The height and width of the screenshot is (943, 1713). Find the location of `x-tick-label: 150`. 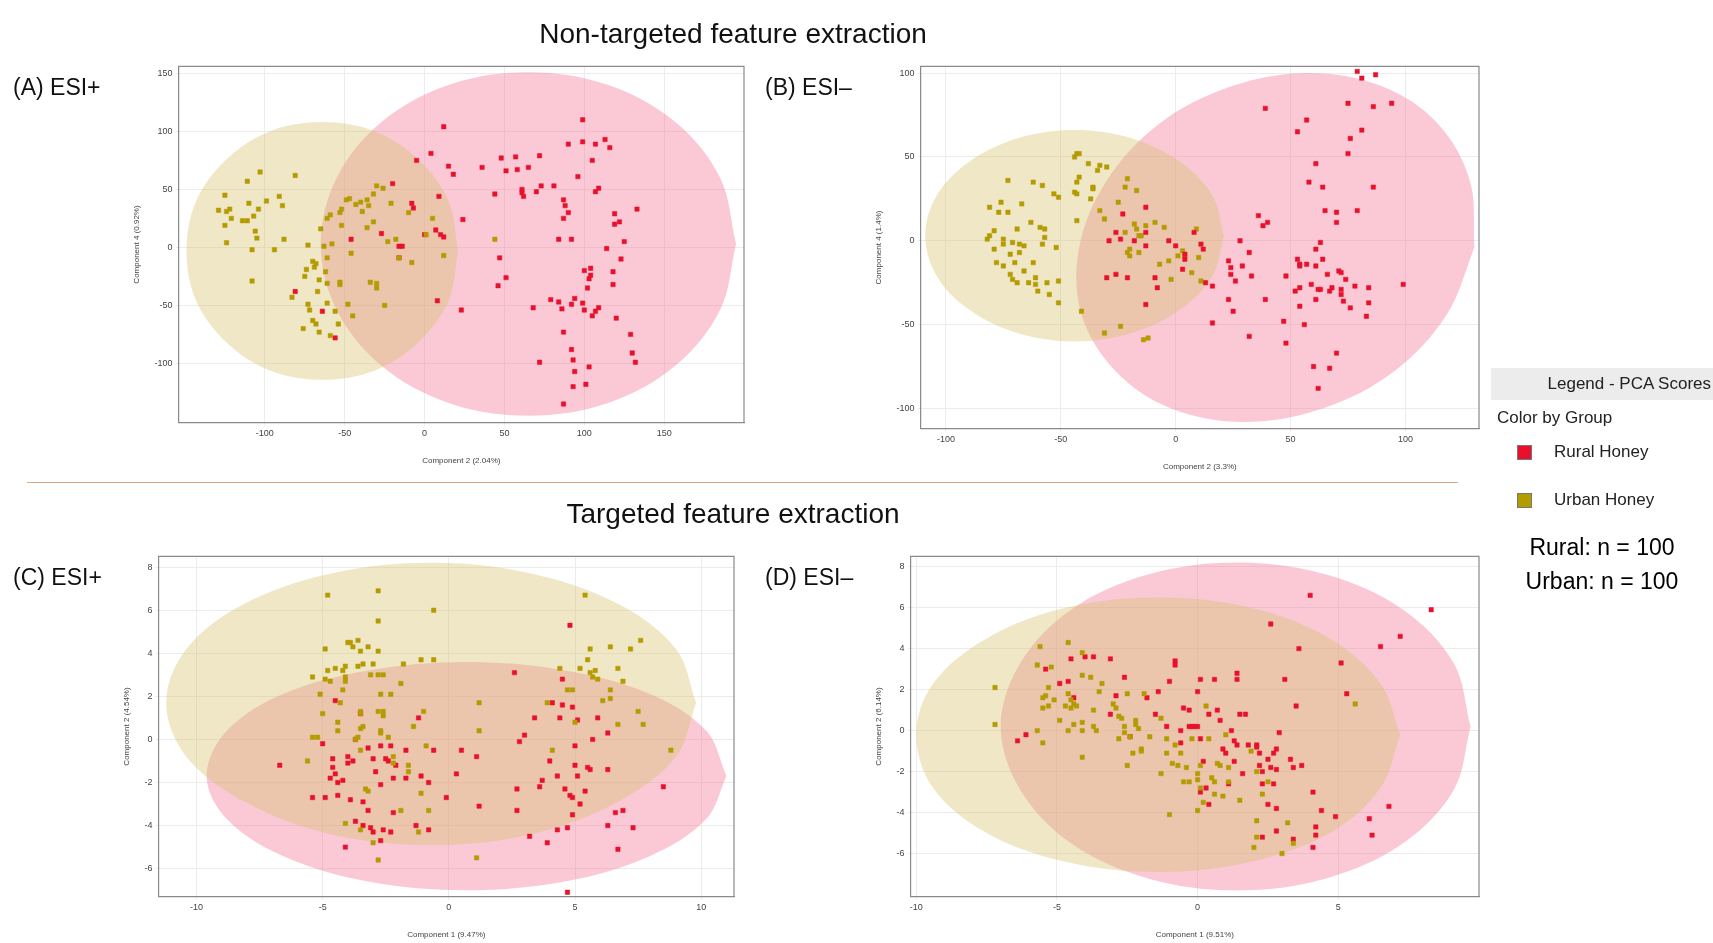

x-tick-label: 150 is located at coordinates (664, 433).